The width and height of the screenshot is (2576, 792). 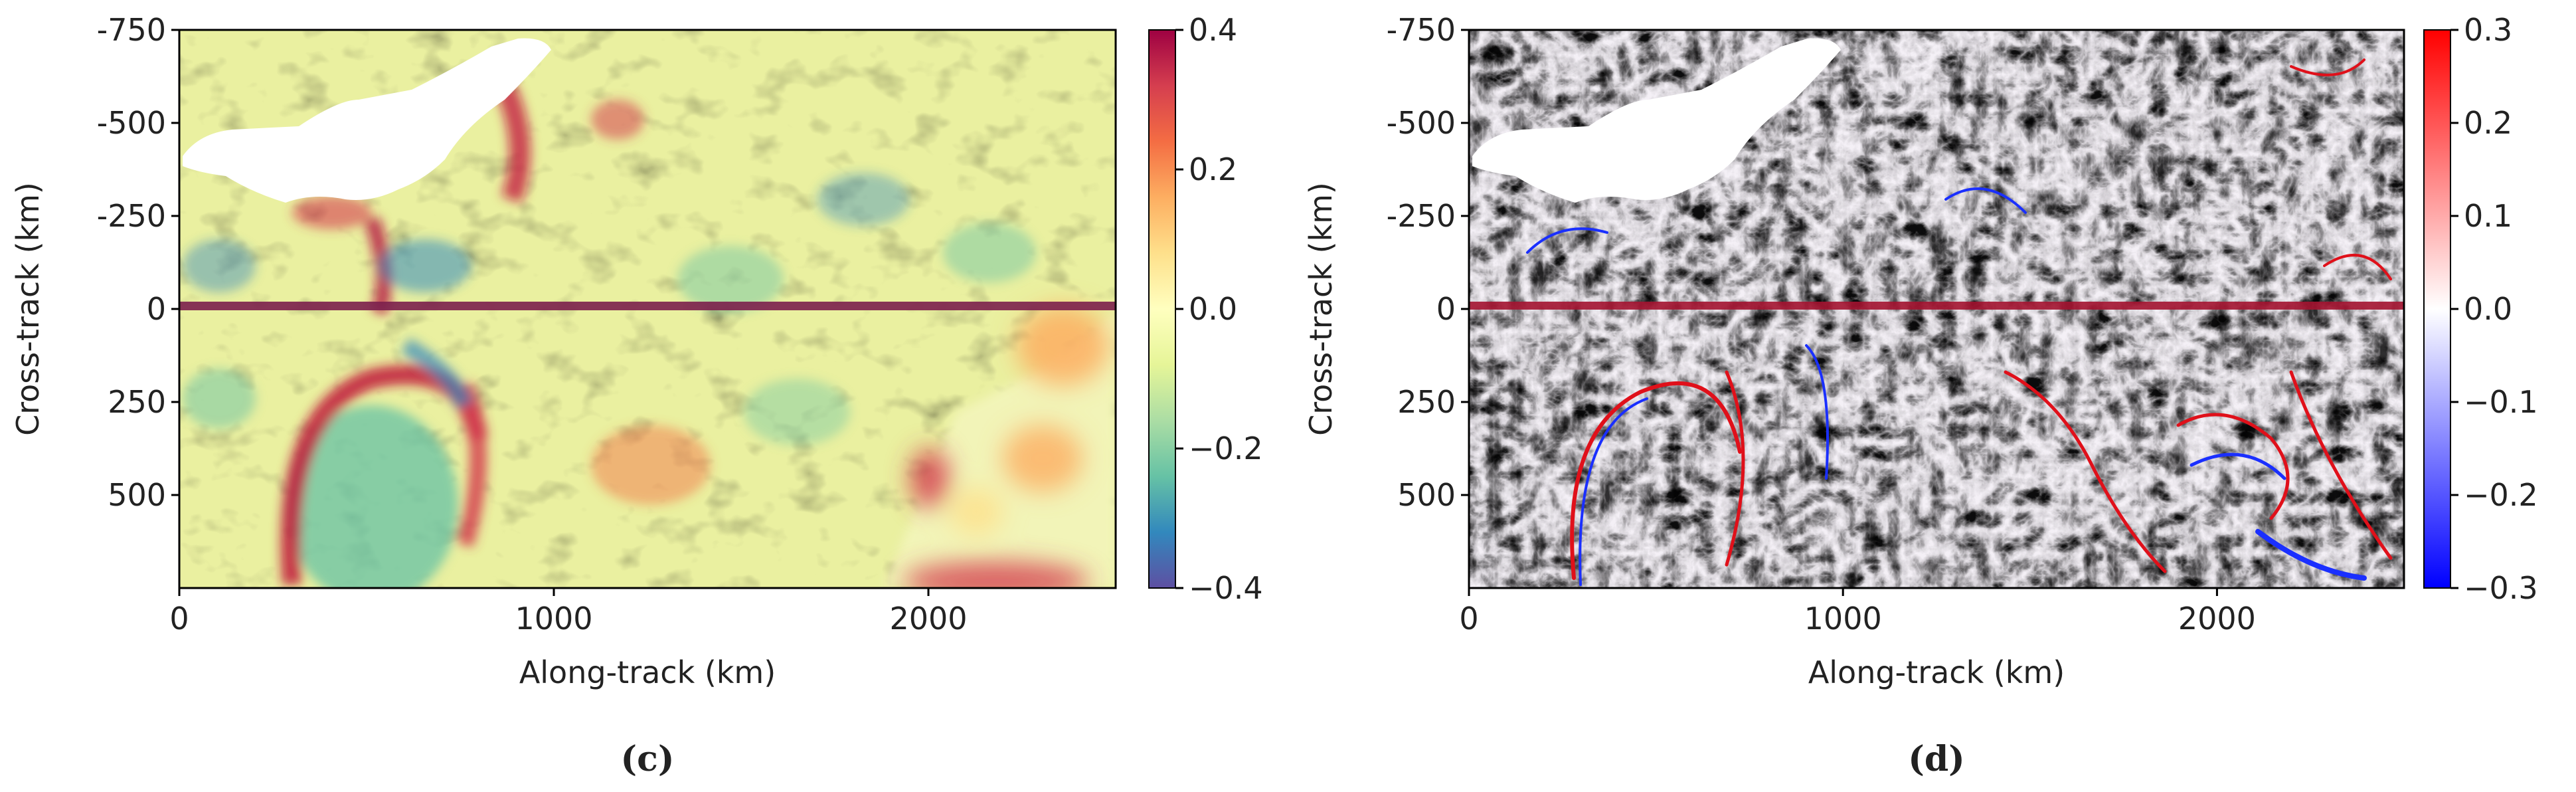 I want to click on y-axis-c: -750 -500 -250 0 250 500, so click(x=138, y=262).